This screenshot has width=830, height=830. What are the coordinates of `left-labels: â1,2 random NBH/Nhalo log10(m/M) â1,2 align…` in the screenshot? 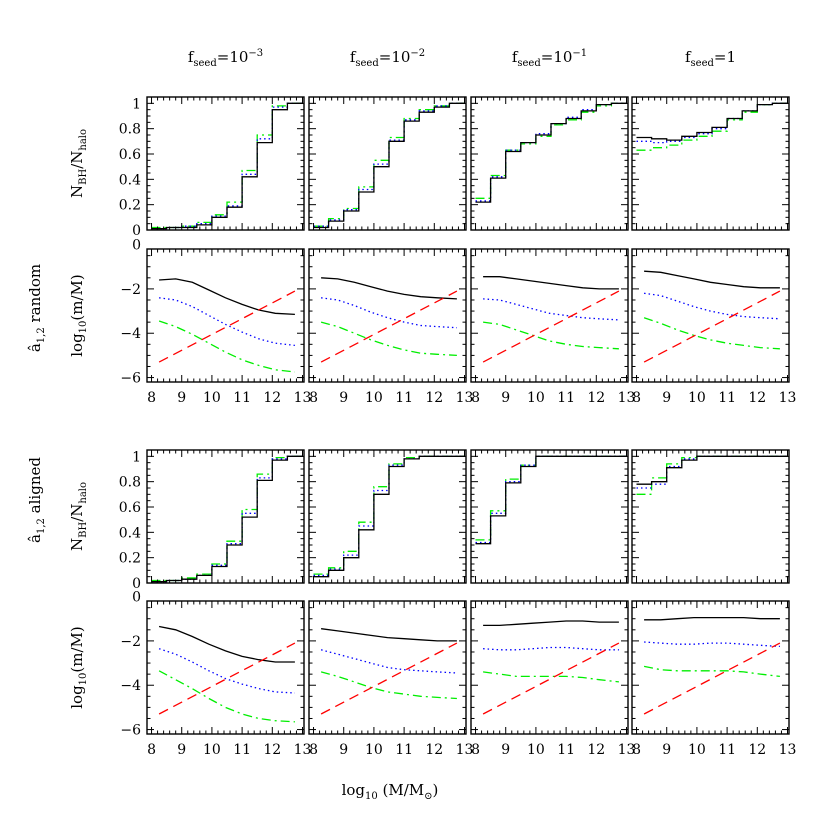 It's located at (57, 419).